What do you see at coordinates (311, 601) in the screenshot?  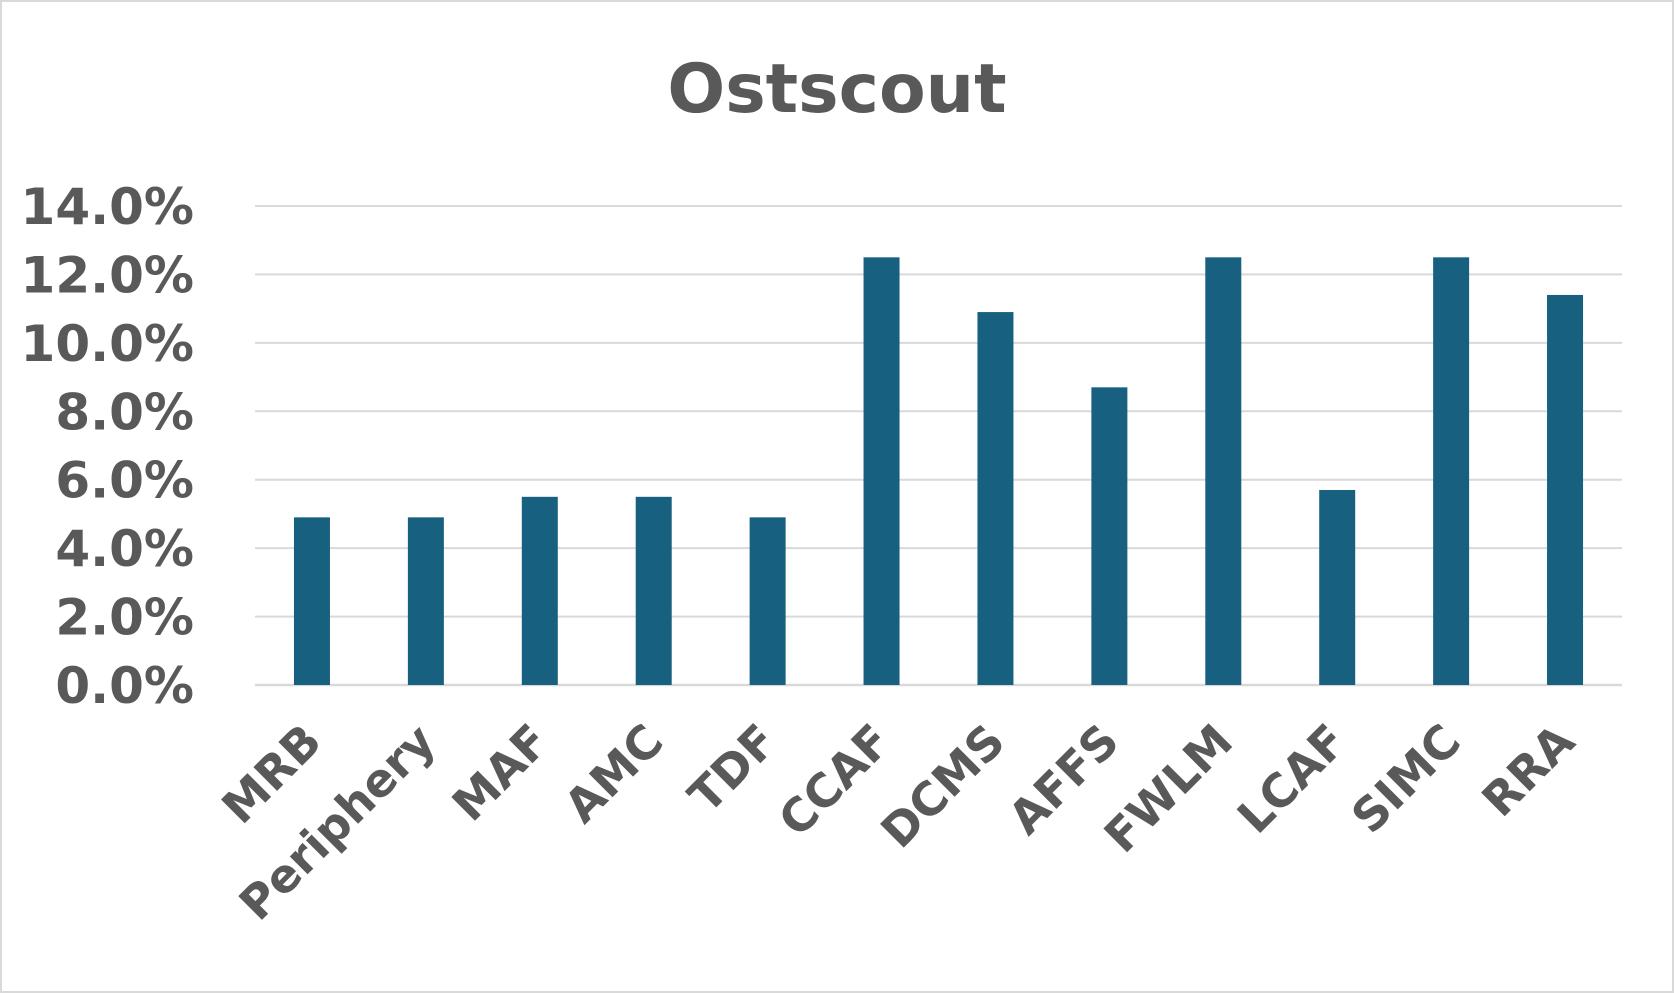 I see `bar-mrb` at bounding box center [311, 601].